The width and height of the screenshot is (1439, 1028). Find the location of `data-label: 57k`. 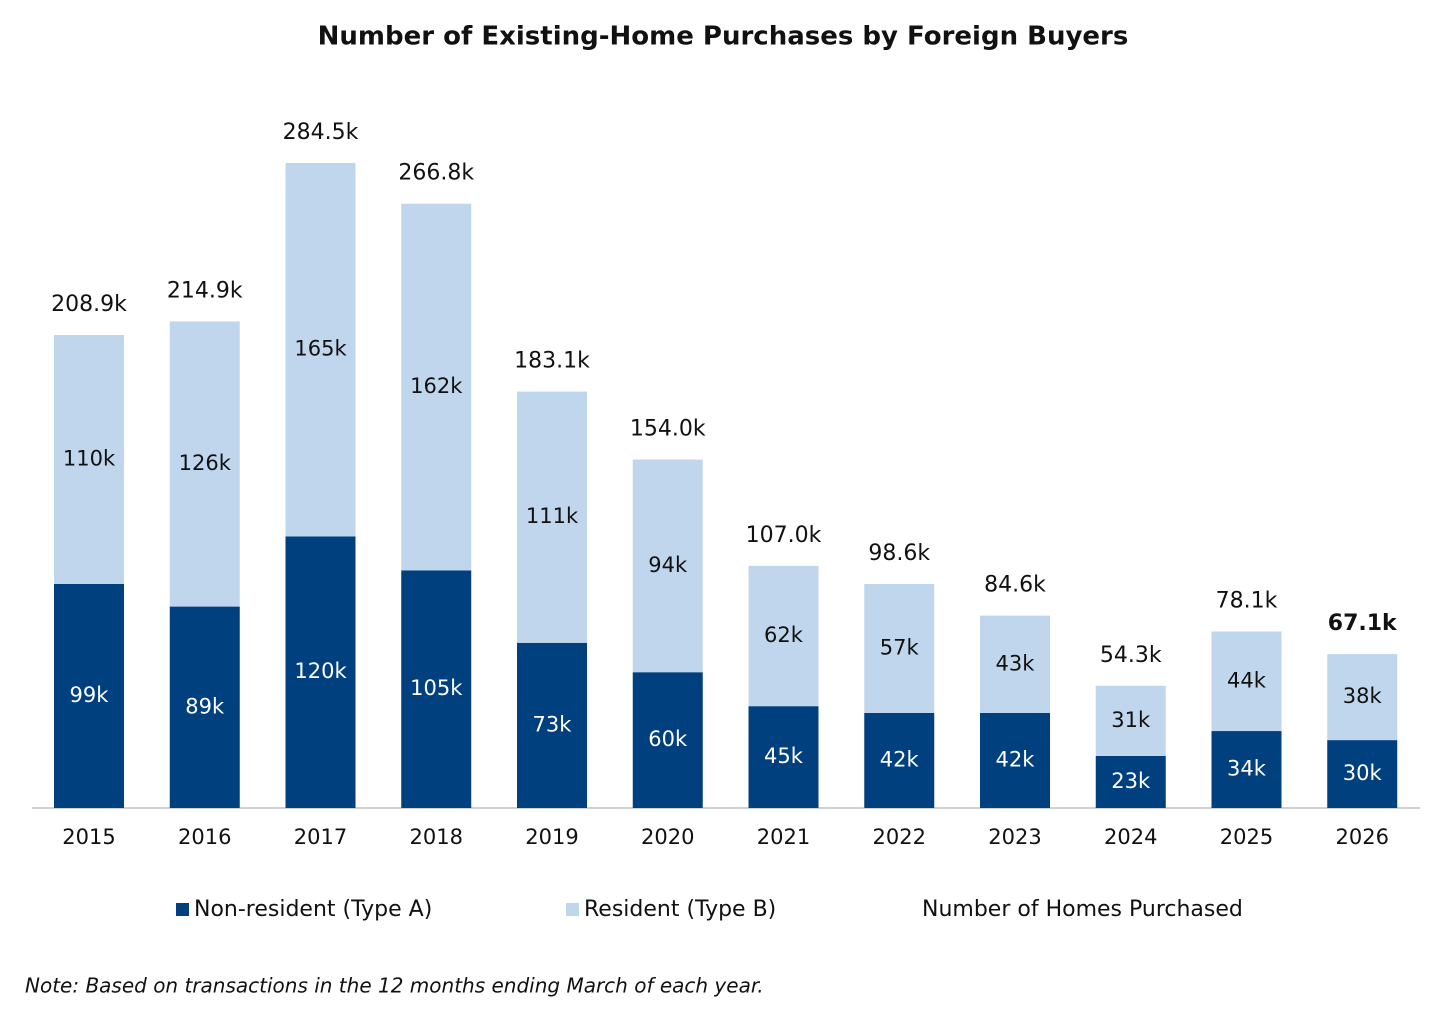

data-label: 57k is located at coordinates (900, 647).